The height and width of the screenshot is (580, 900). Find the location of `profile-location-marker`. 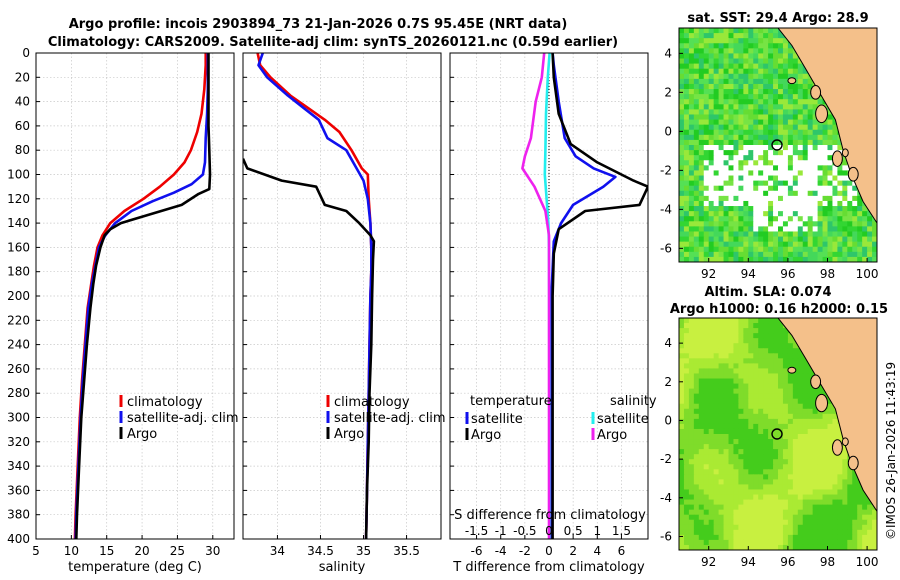

profile-location-marker is located at coordinates (777, 145).